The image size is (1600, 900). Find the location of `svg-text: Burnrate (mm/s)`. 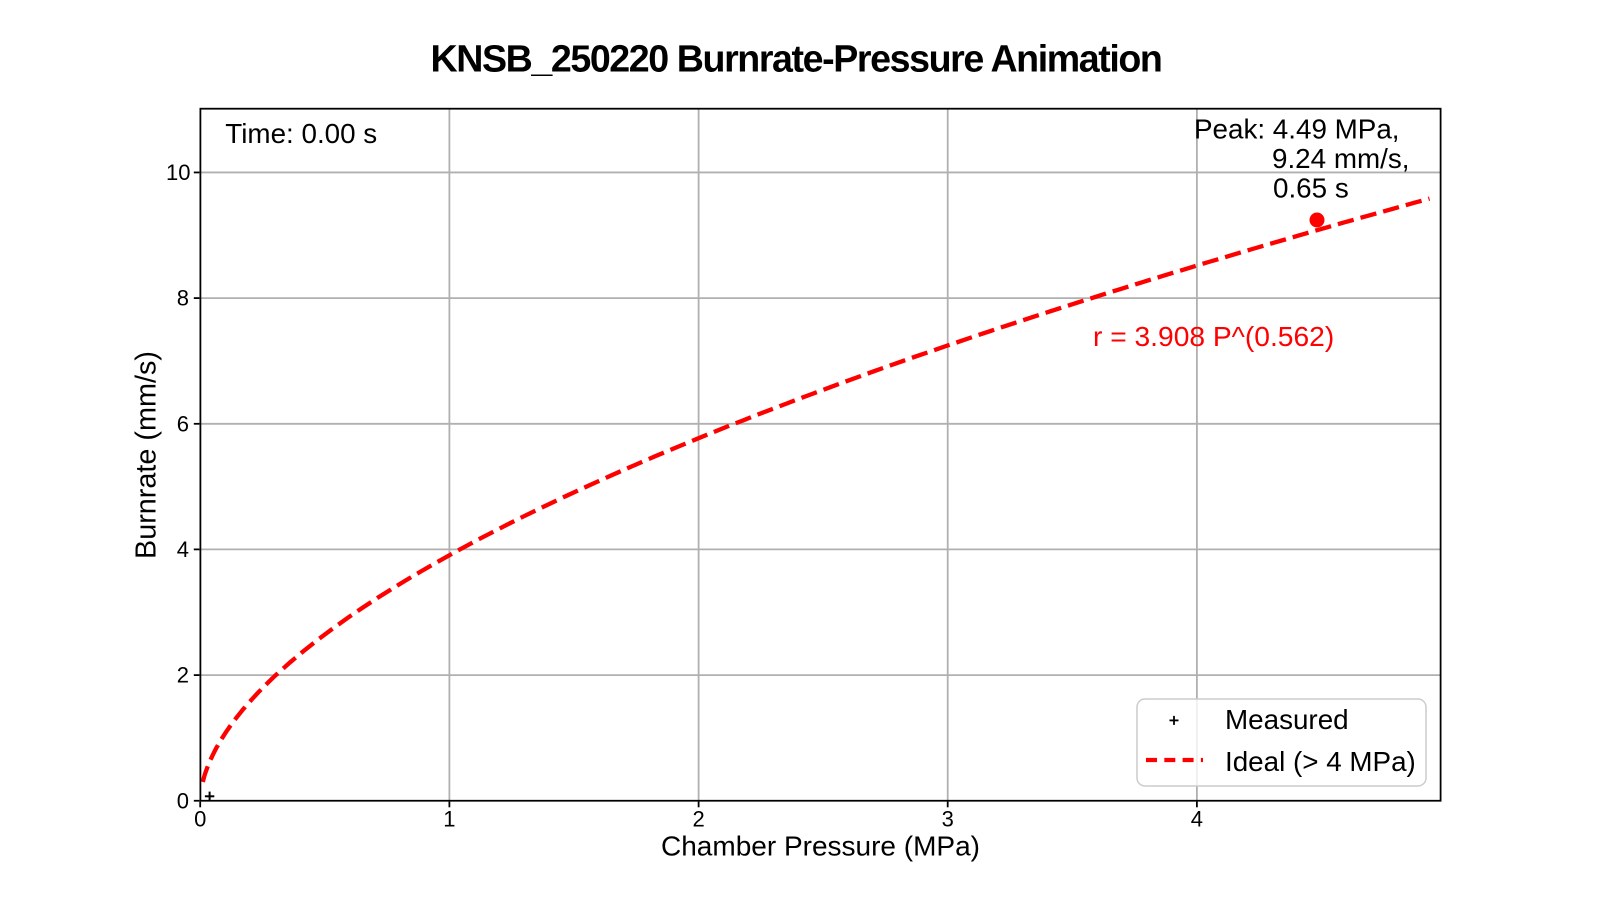

svg-text: Burnrate (mm/s) is located at coordinates (147, 455).